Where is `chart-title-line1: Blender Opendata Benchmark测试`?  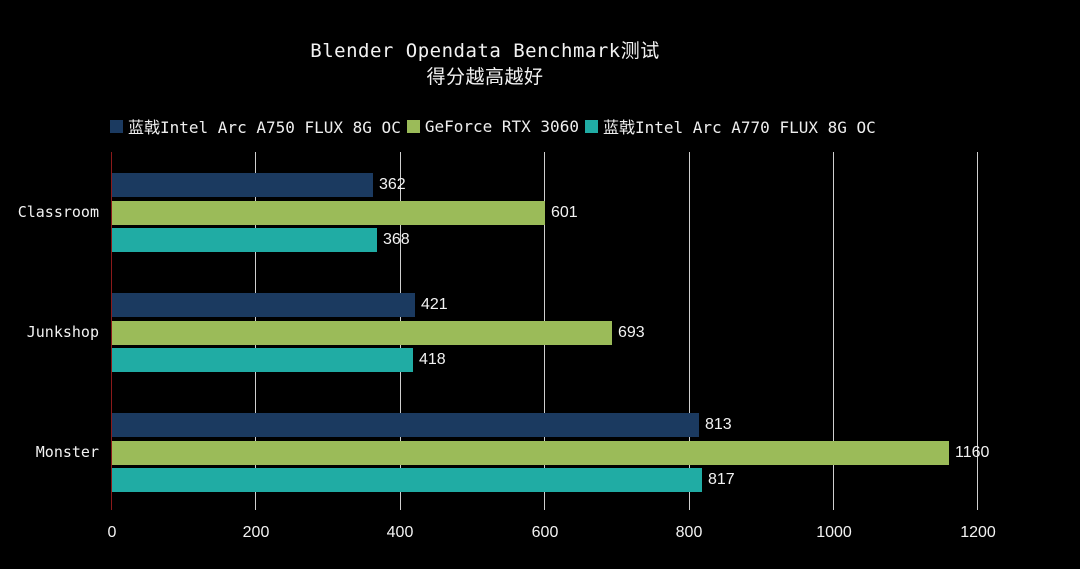 chart-title-line1: Blender Opendata Benchmark测试 is located at coordinates (485, 51).